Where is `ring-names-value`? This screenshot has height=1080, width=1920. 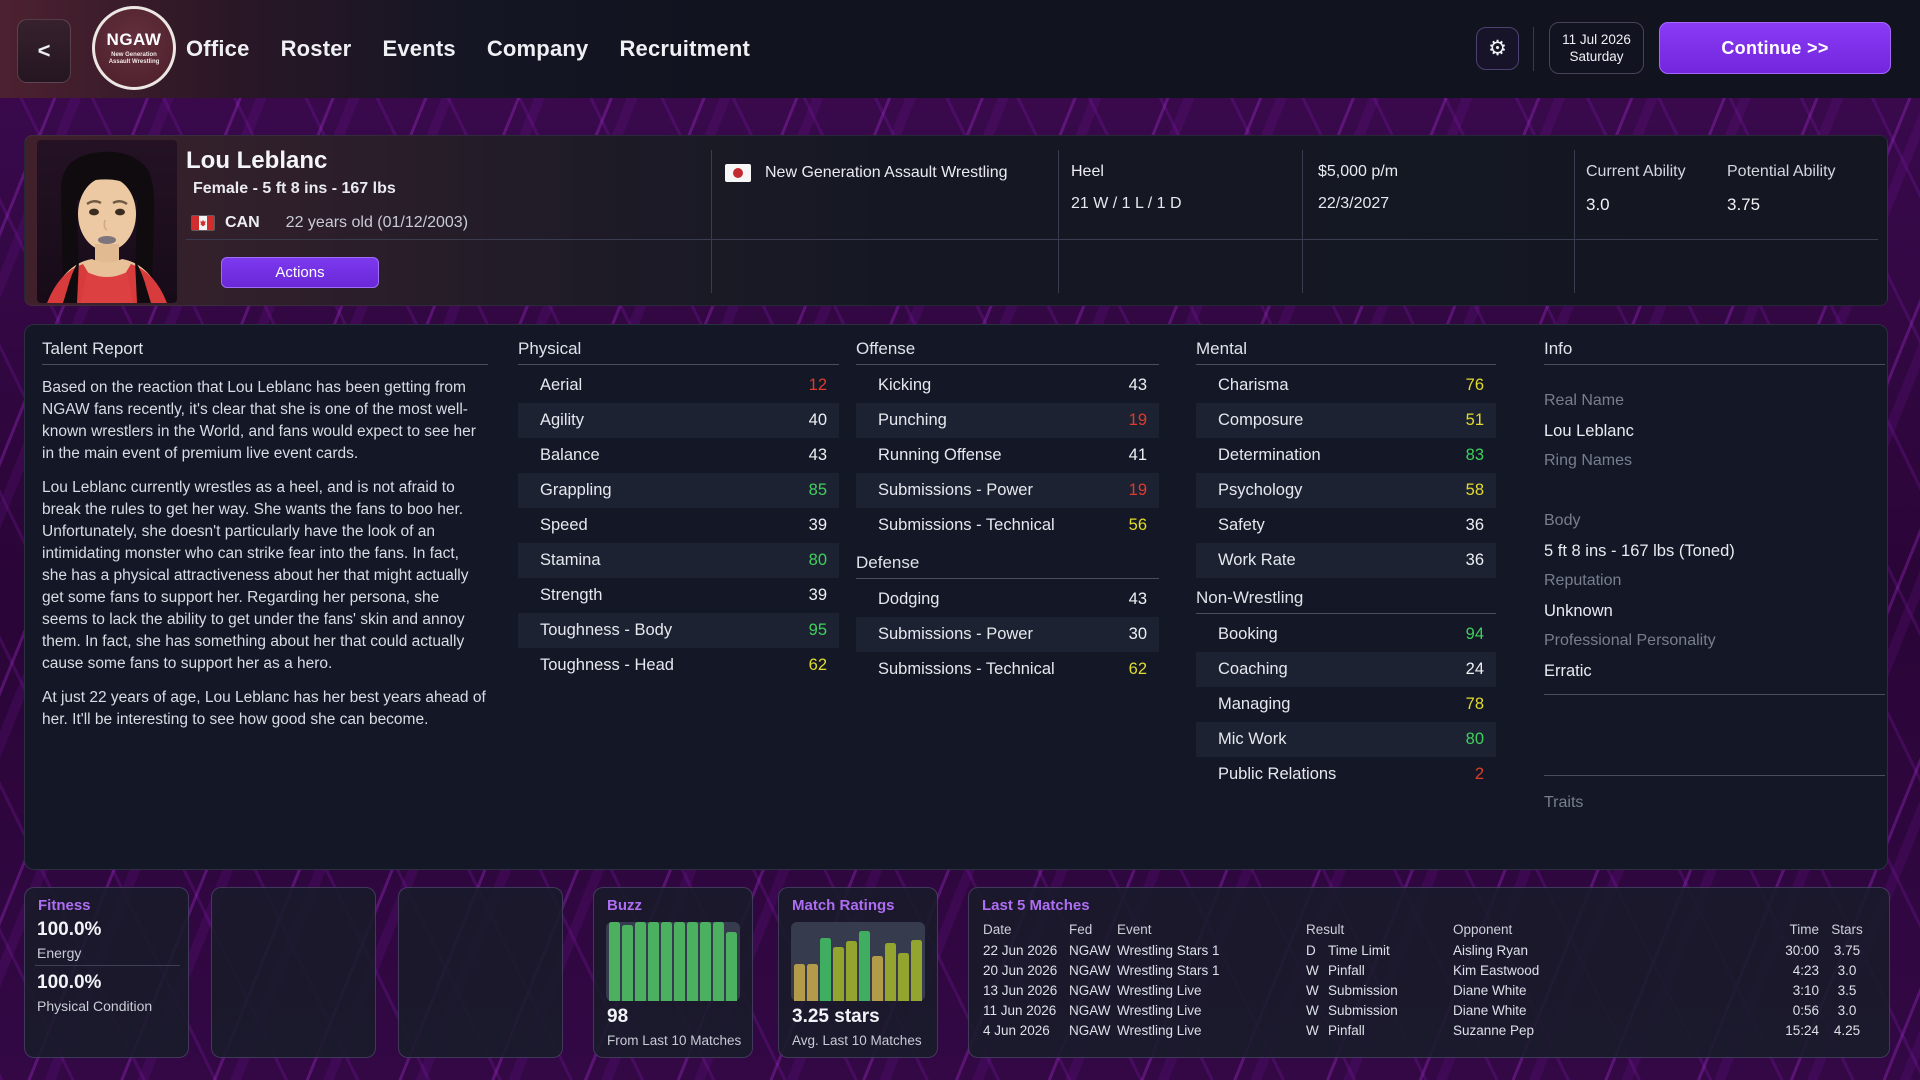 ring-names-value is located at coordinates (1714, 491).